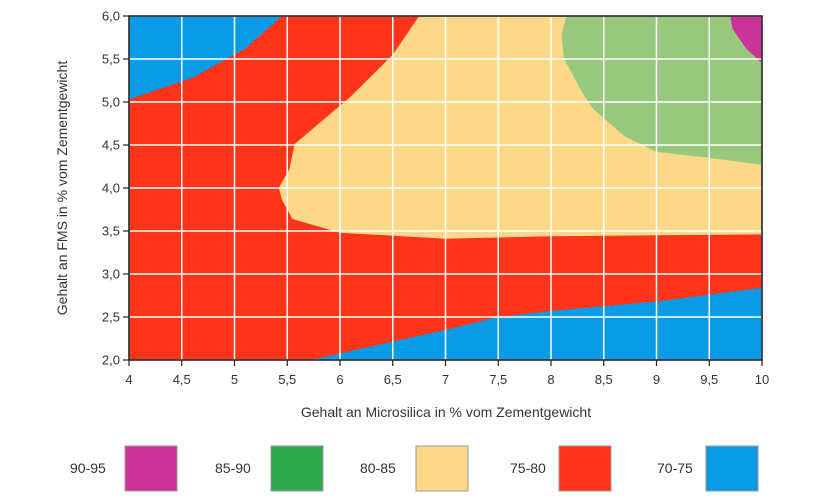 This screenshot has height=499, width=834. What do you see at coordinates (62, 188) in the screenshot?
I see `y-axis-label: Gehalt an FMS in % vom Zementgewicht` at bounding box center [62, 188].